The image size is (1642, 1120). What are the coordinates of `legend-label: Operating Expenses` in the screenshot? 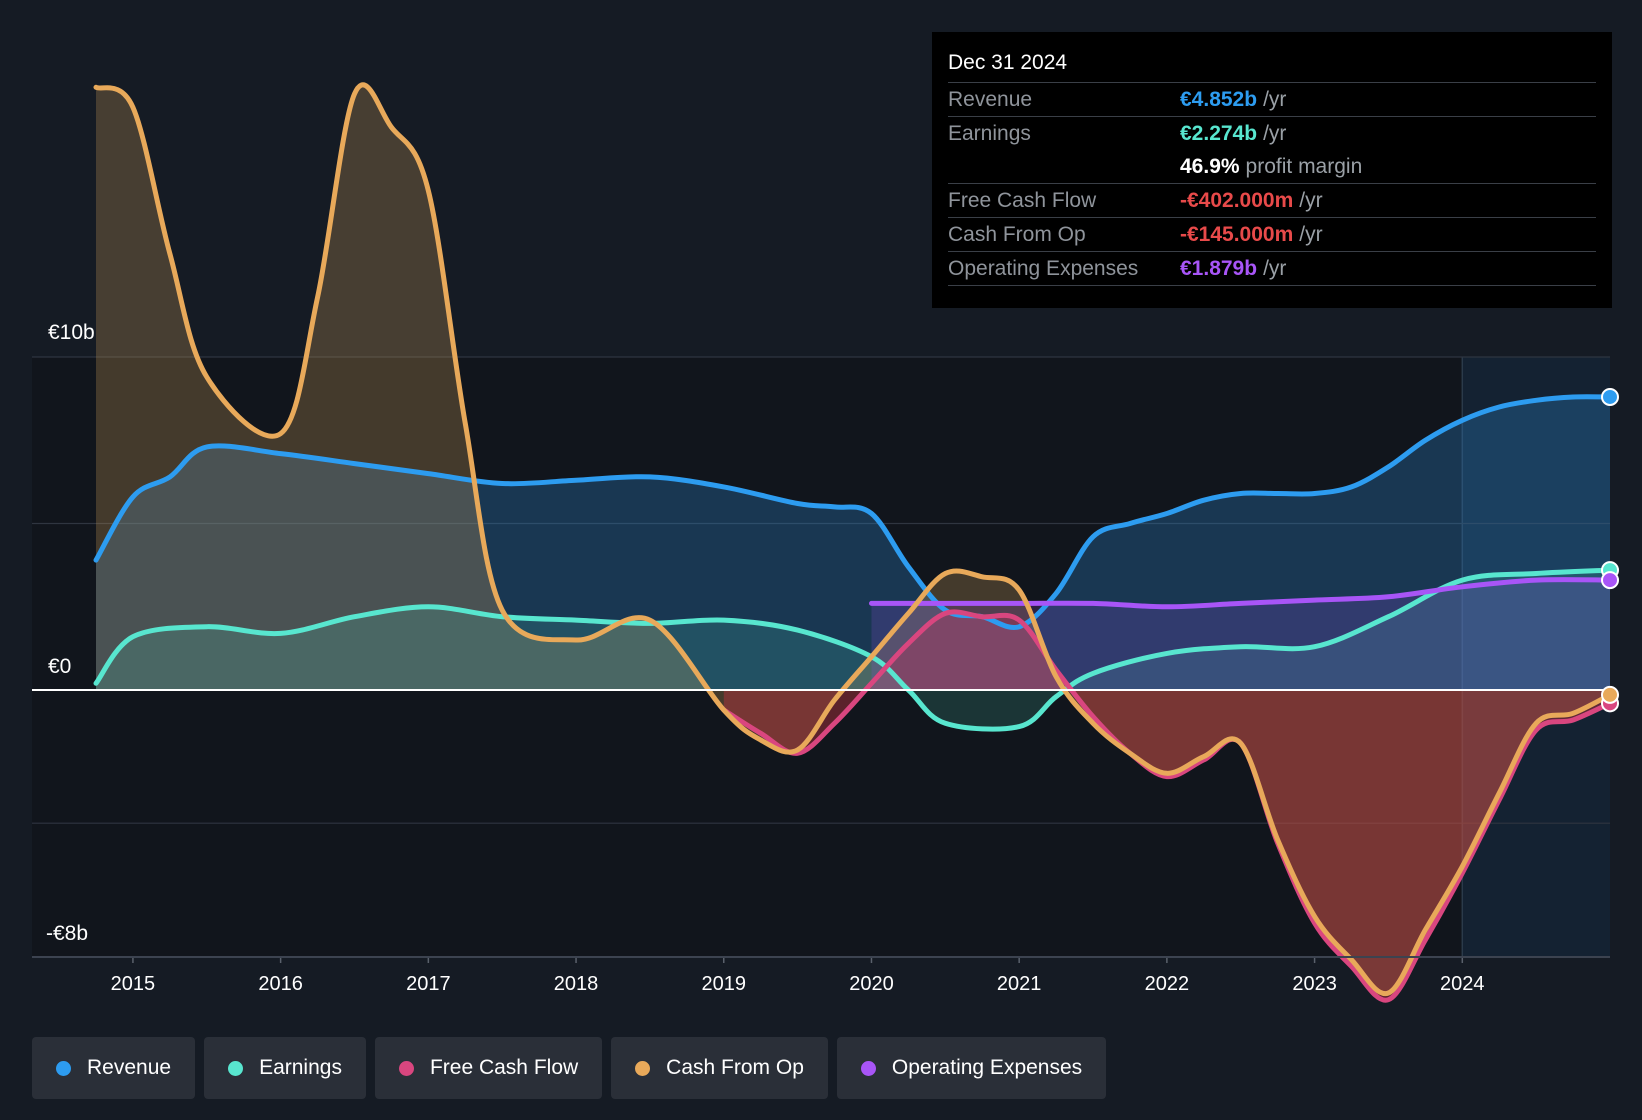 It's located at (987, 1067).